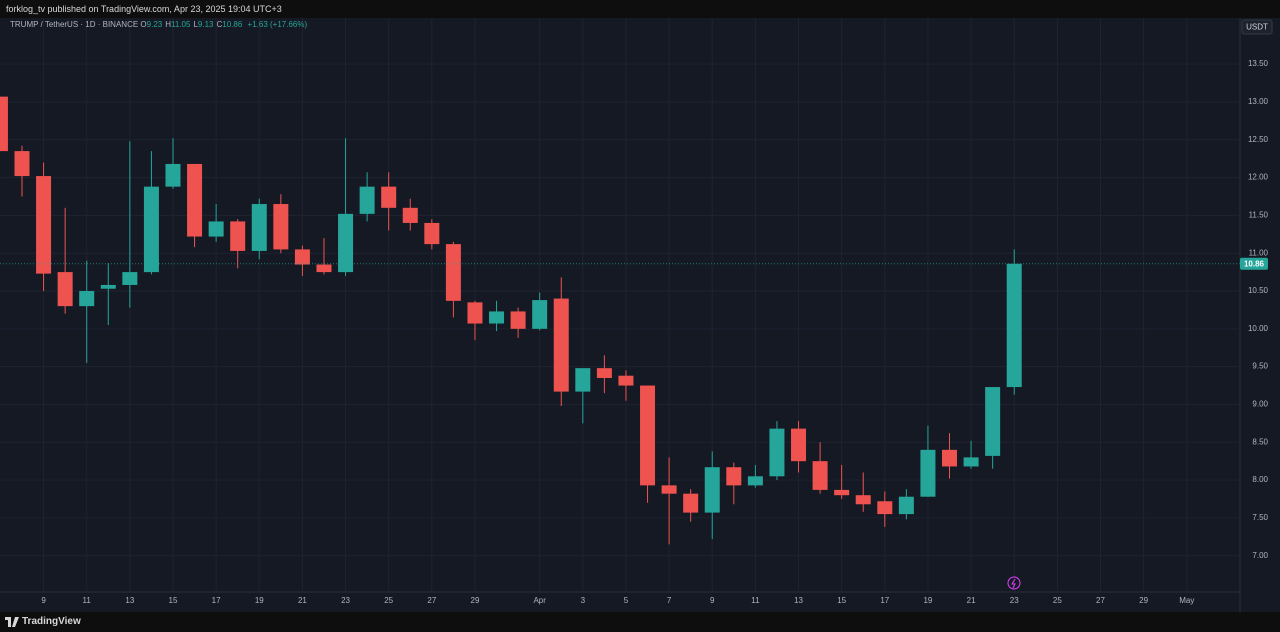 This screenshot has height=632, width=1280. I want to click on logo, so click(12, 622).